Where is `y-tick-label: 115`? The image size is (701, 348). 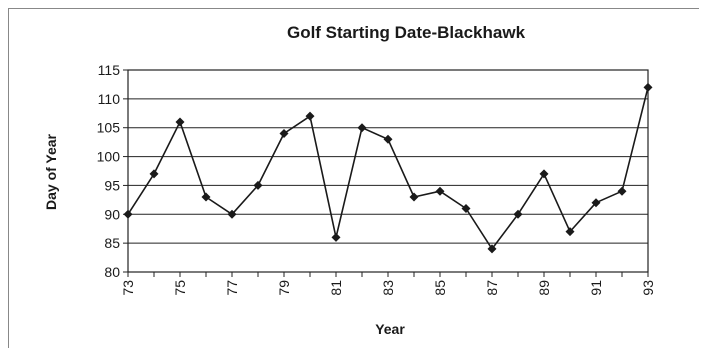
y-tick-label: 115 is located at coordinates (109, 70).